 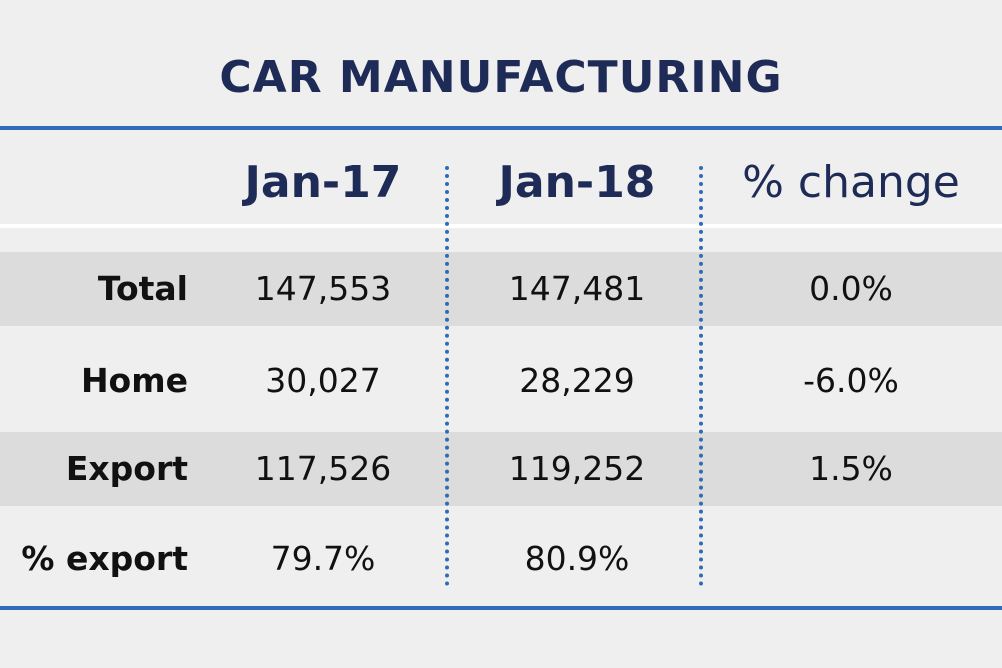 What do you see at coordinates (323, 558) in the screenshot?
I see `cell-pct-export-jan17: 79.7%` at bounding box center [323, 558].